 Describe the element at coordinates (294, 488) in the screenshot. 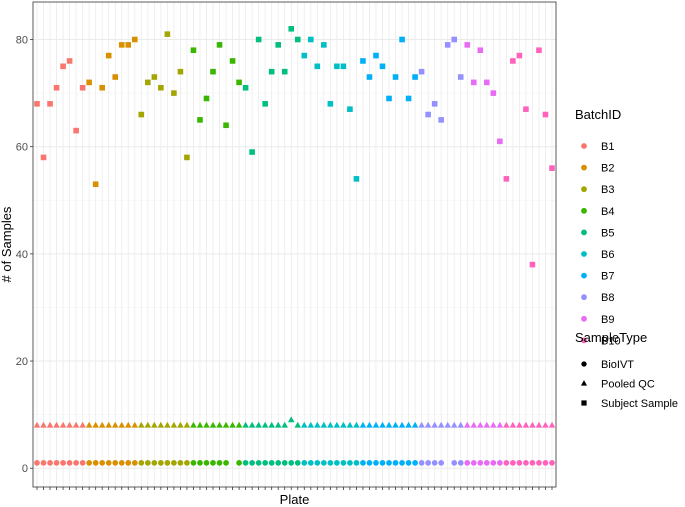

I see `x-axis` at that location.